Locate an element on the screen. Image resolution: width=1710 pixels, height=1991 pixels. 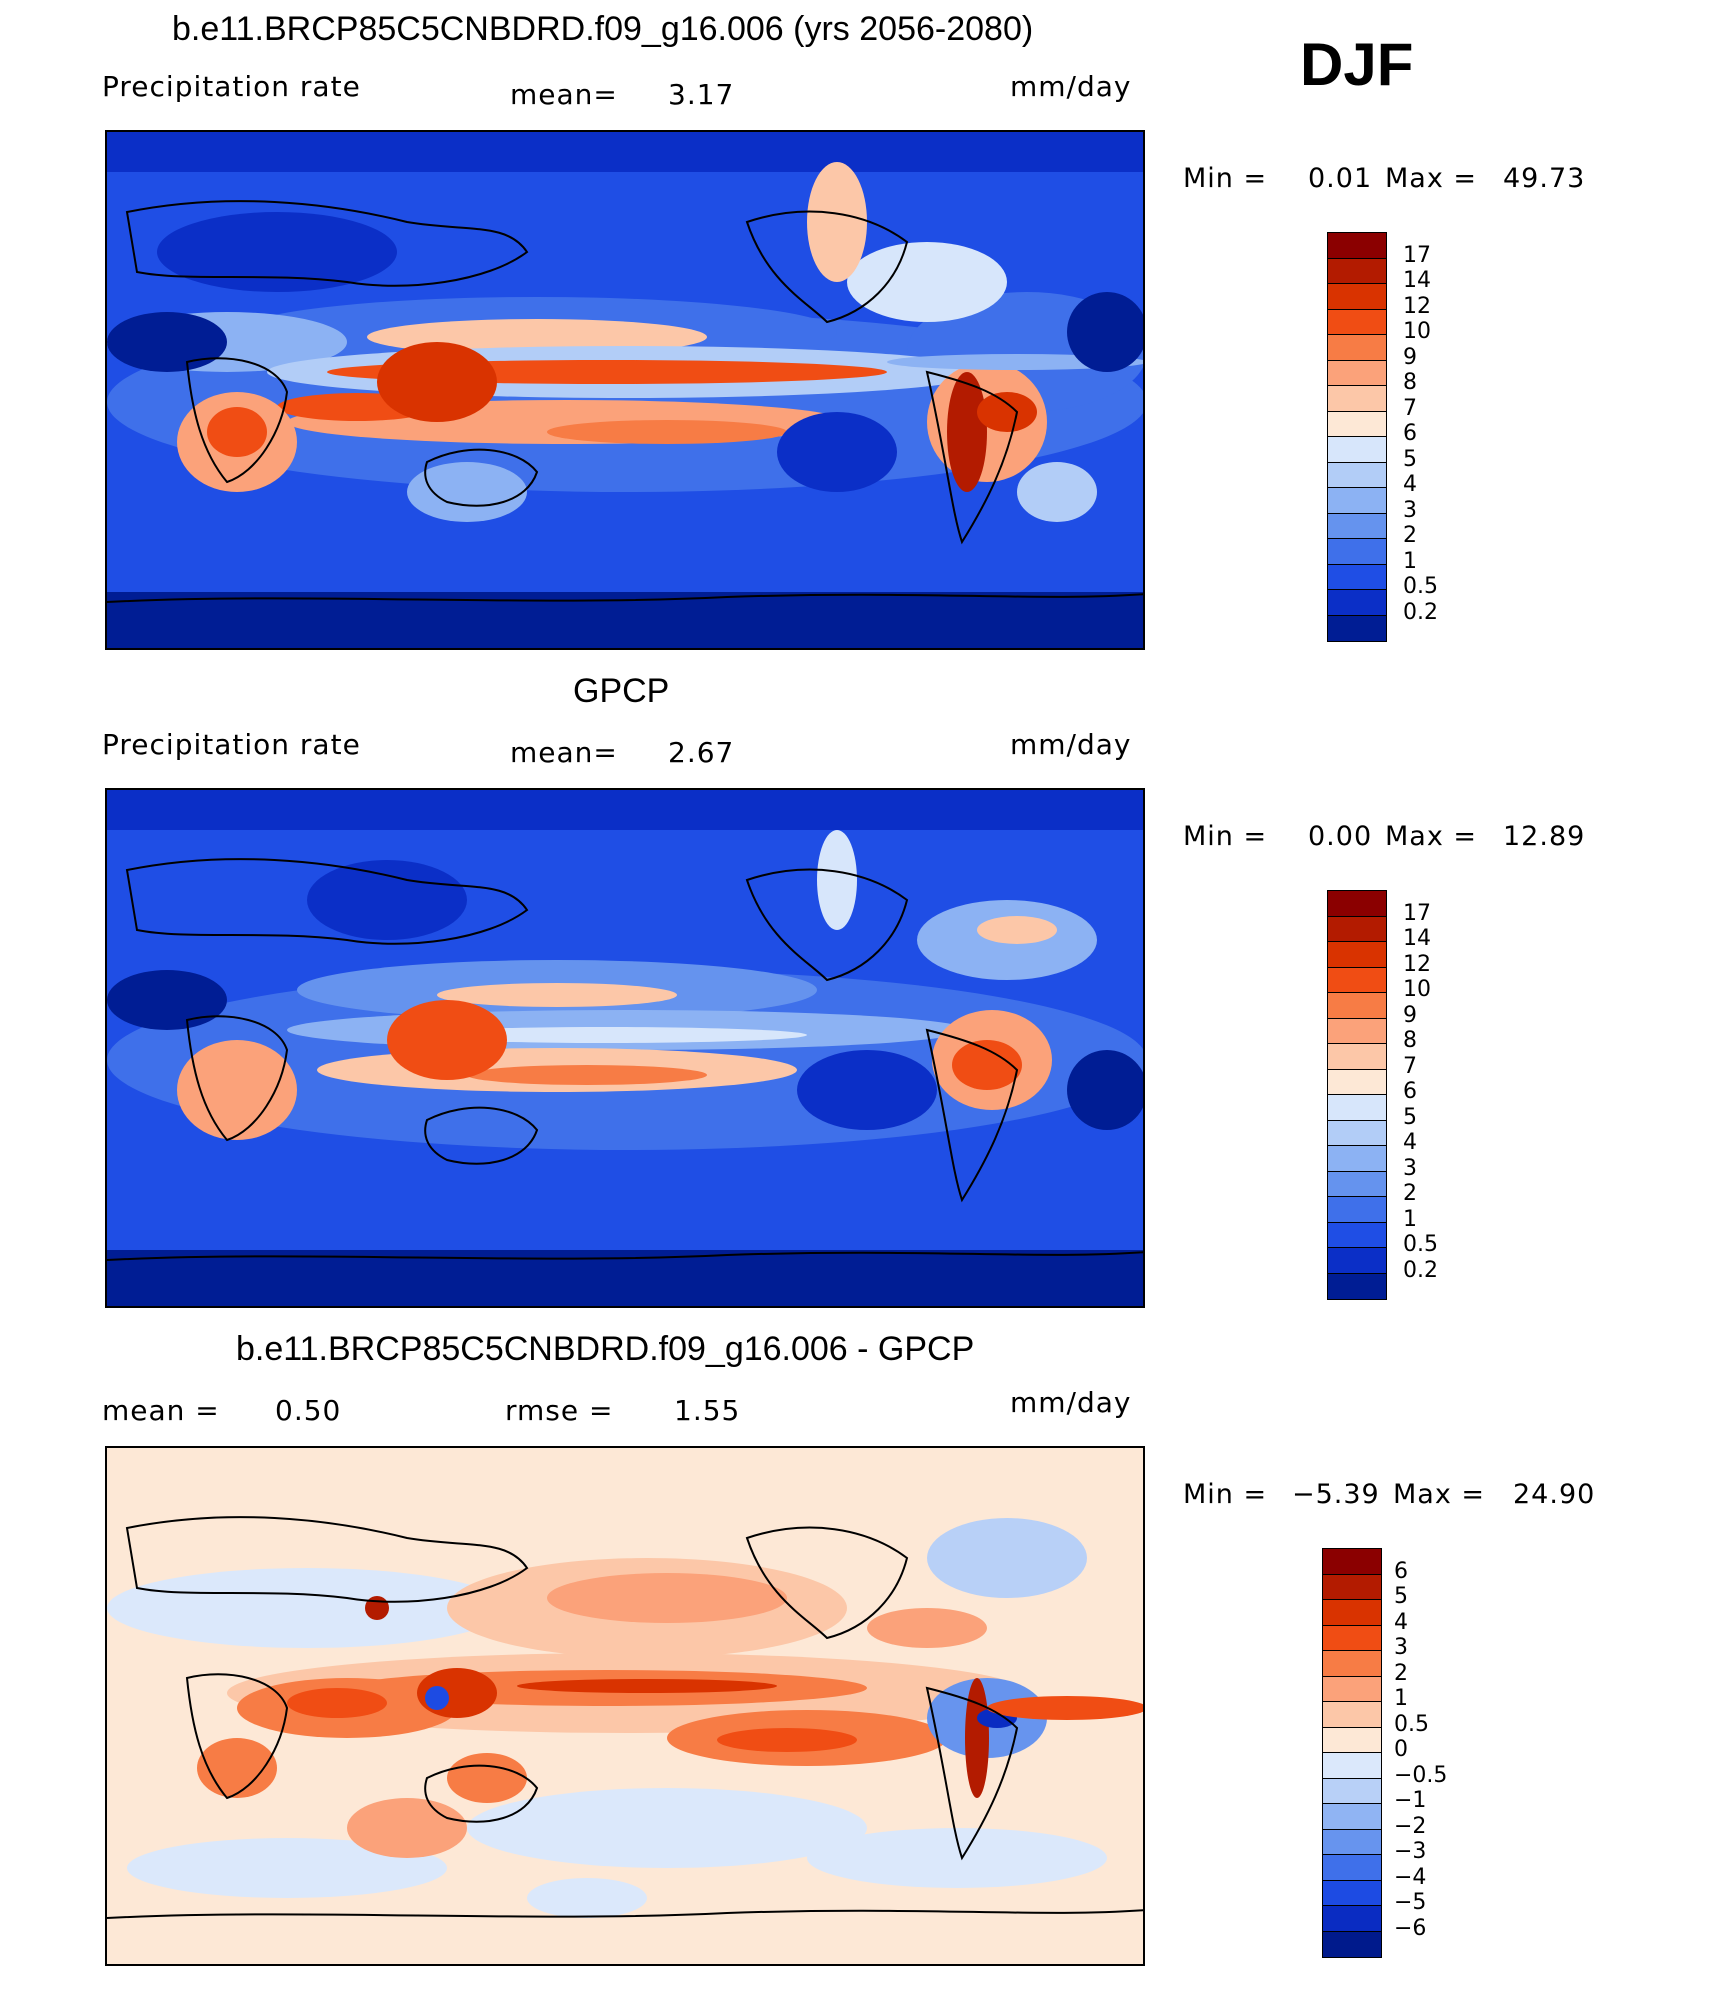
panel-3-max-value: 24.90 is located at coordinates (1554, 1494).